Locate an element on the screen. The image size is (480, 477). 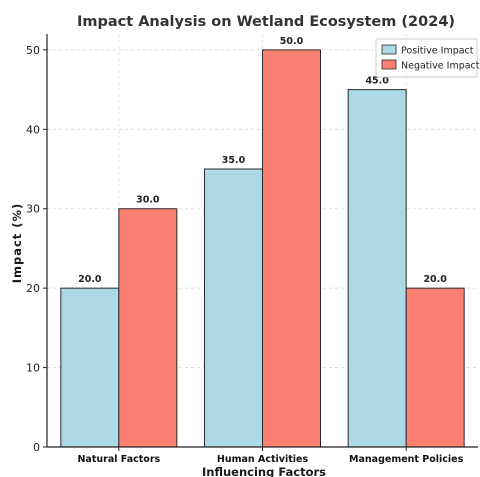
legend: Positive Impact Negative Impact is located at coordinates (427, 58).